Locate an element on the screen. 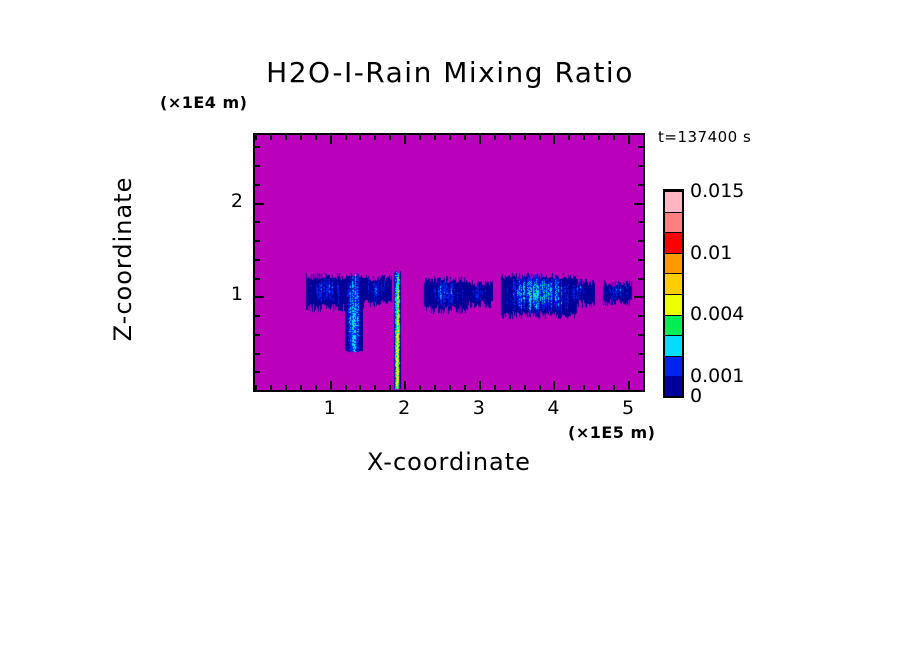 The width and height of the screenshot is (904, 654). colorbar-tick-label: 0 is located at coordinates (696, 396).